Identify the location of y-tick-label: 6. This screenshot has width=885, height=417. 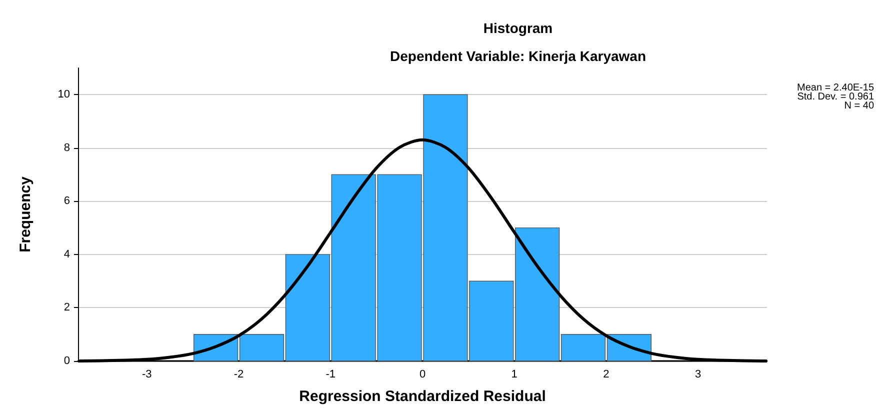
(67, 201).